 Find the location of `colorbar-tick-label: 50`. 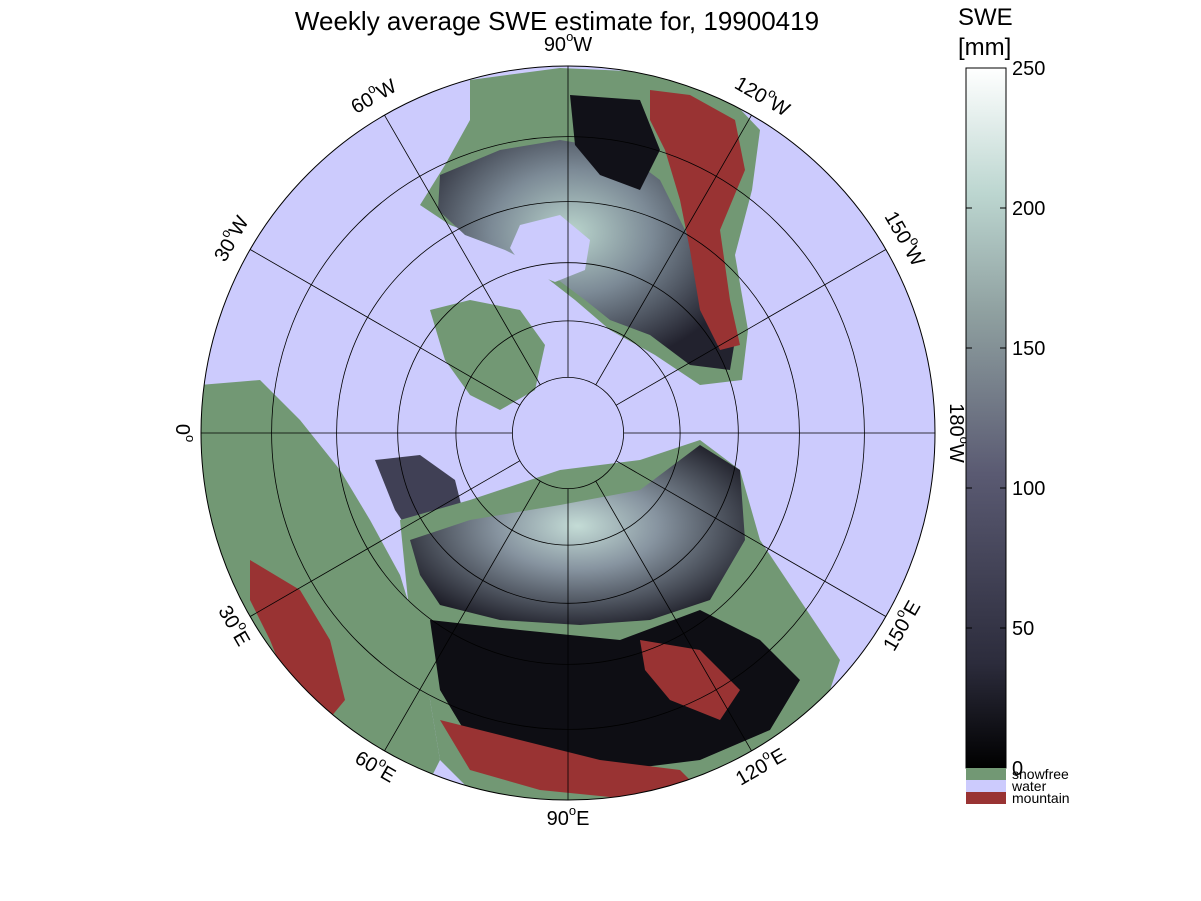

colorbar-tick-label: 50 is located at coordinates (1023, 629).